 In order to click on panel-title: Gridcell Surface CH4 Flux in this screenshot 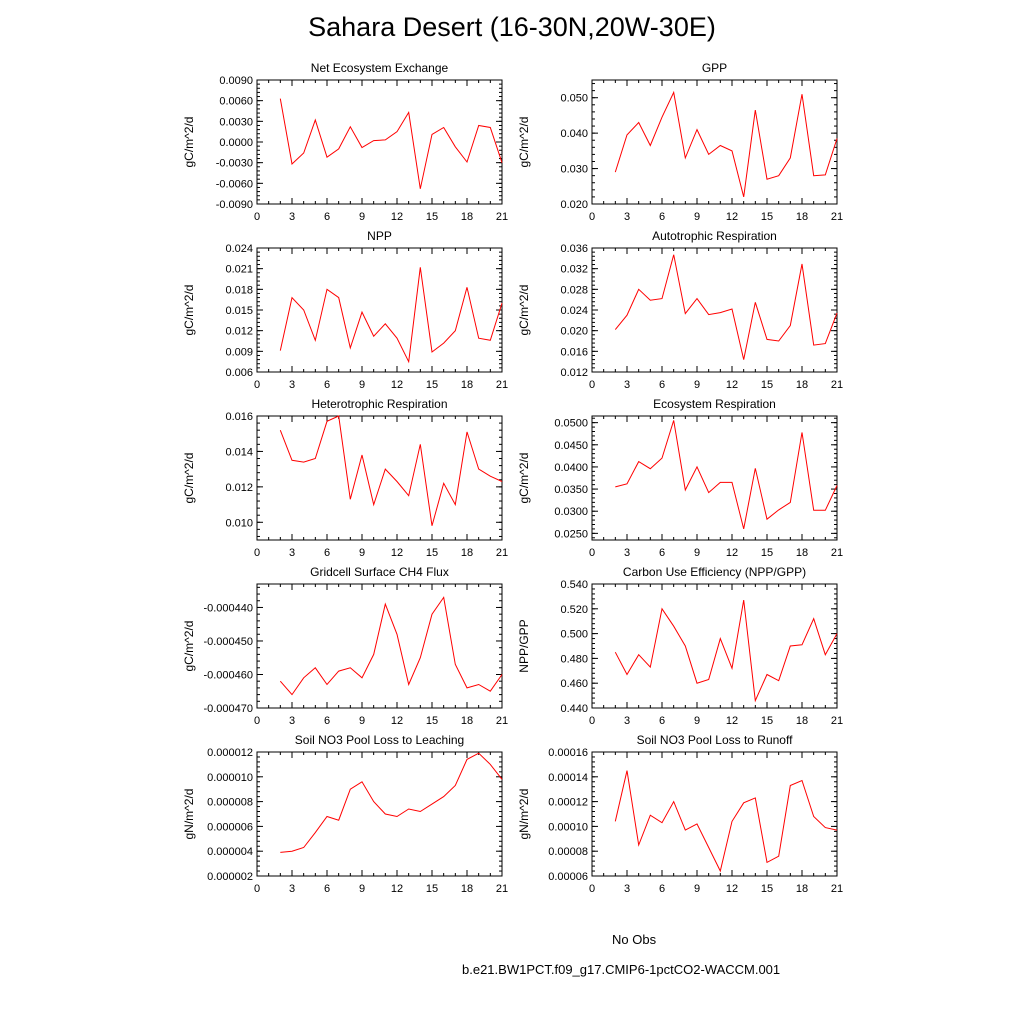, I will do `click(379, 572)`.